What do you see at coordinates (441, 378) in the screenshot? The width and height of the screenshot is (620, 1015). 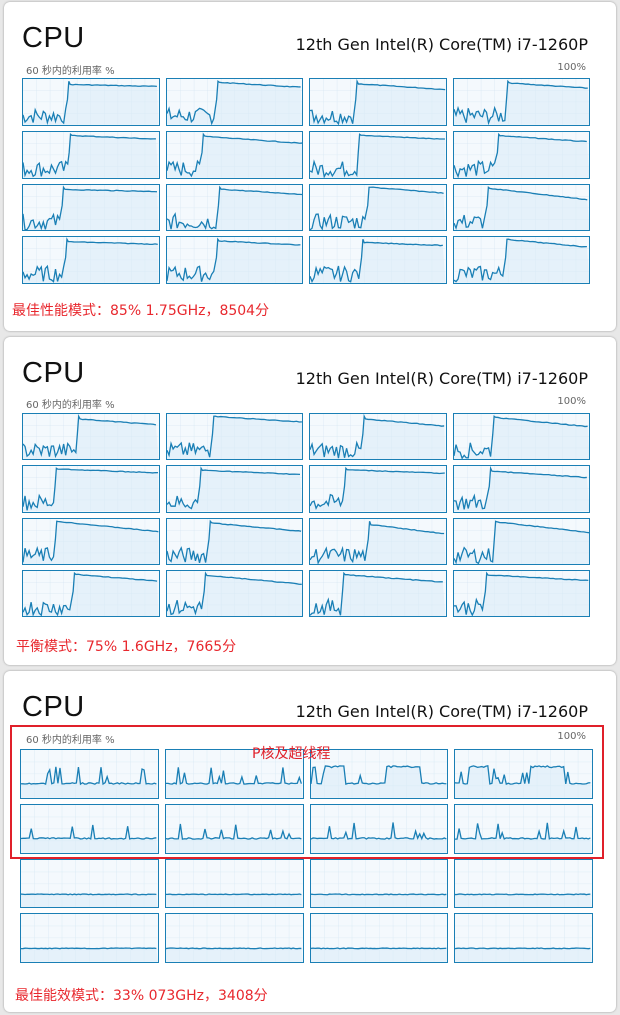 I see `cpu-model: 12th Gen Intel(R) Core(TM) i7-1260P` at bounding box center [441, 378].